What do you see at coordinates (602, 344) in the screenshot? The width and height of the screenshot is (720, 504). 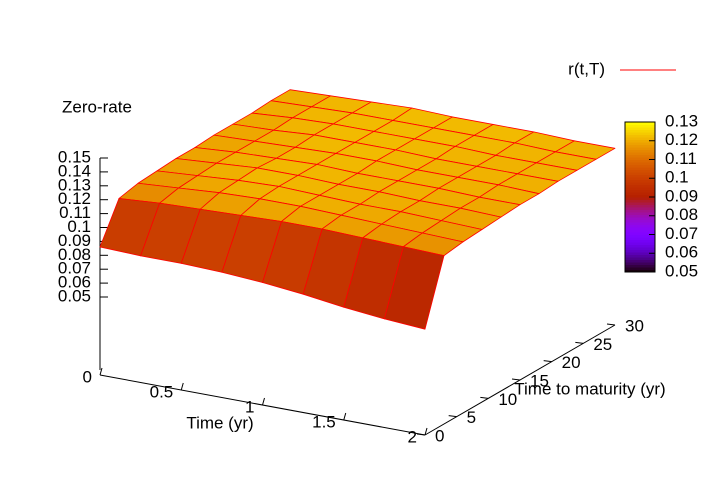 I see `y-tick-label: 25` at bounding box center [602, 344].